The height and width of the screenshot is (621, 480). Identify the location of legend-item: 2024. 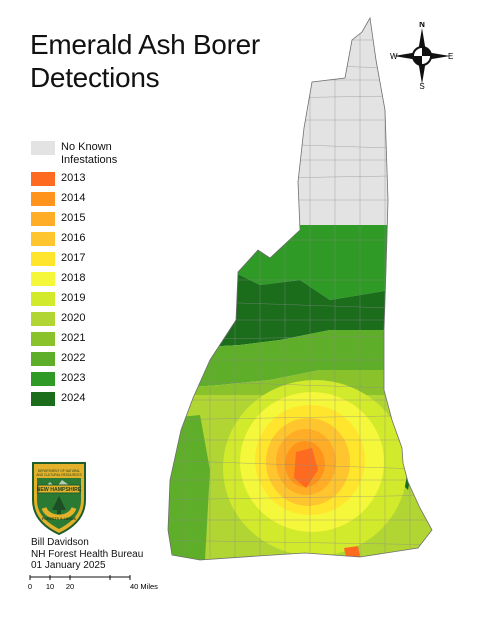
(86, 399).